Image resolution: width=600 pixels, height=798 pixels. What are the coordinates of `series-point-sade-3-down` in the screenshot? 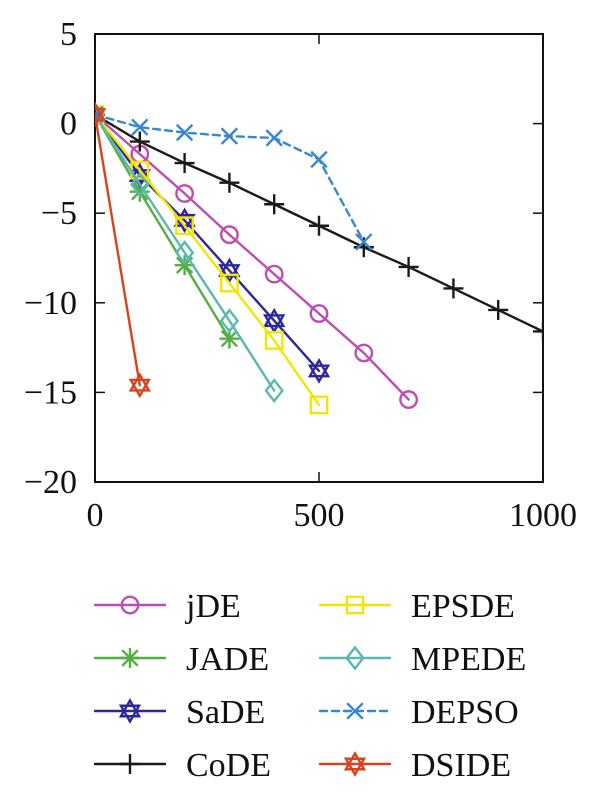 It's located at (229, 274).